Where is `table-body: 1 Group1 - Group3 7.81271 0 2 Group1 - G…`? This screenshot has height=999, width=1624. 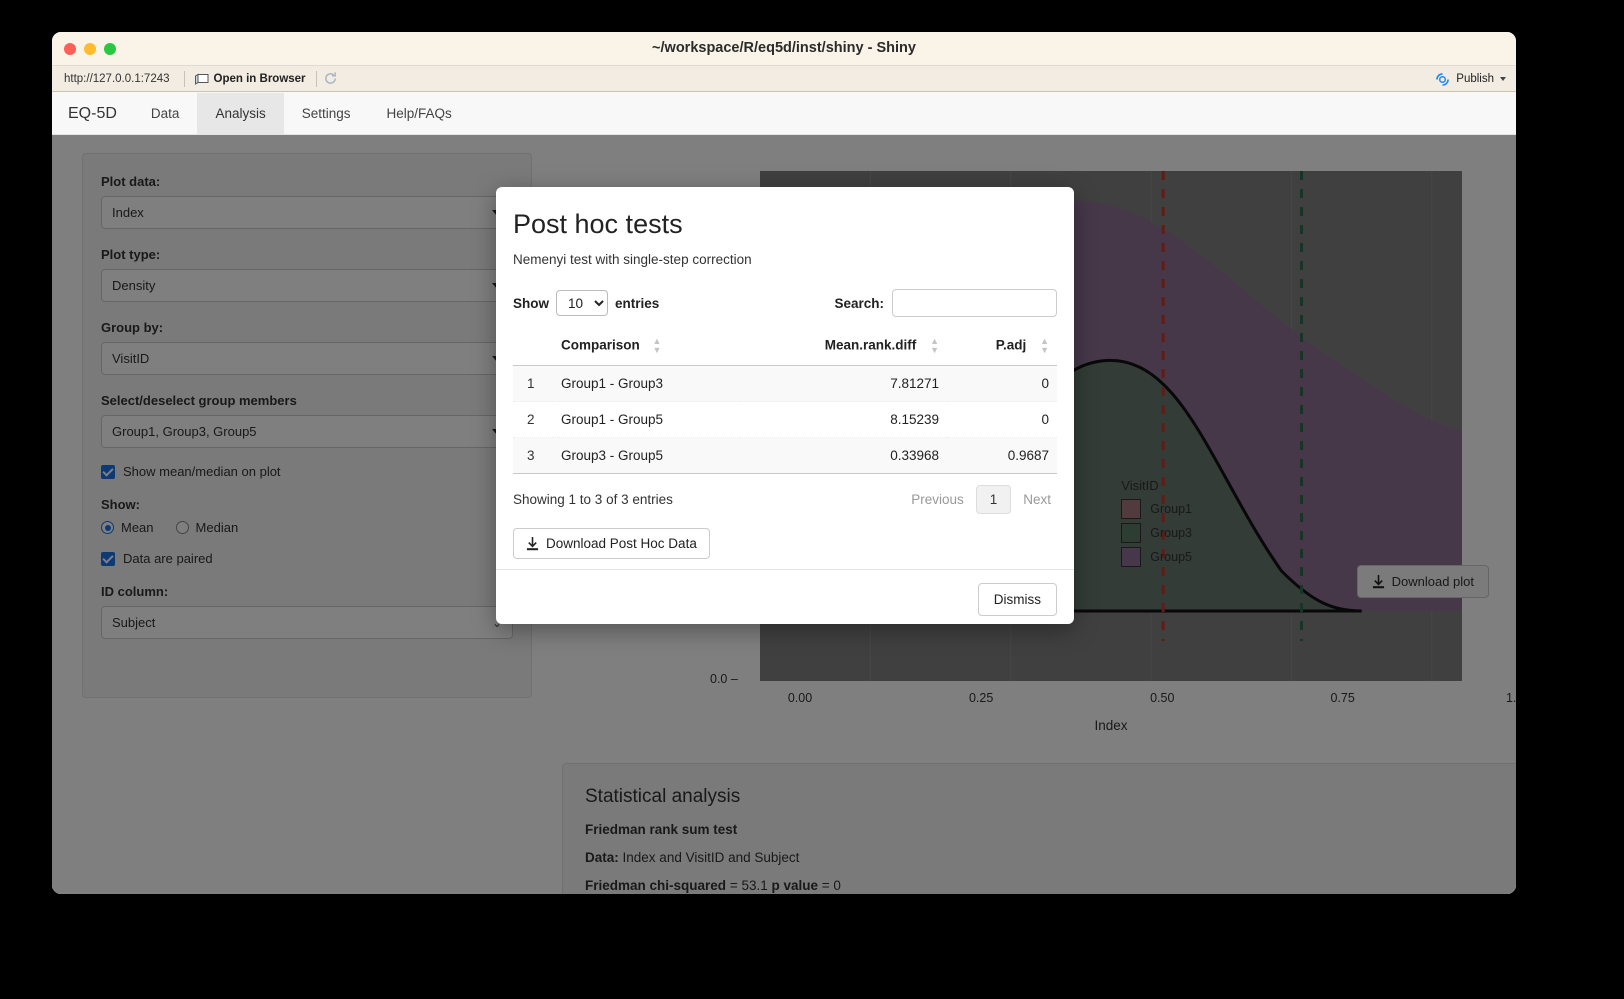 table-body: 1 Group1 - Group3 7.81271 0 2 Group1 - G… is located at coordinates (785, 419).